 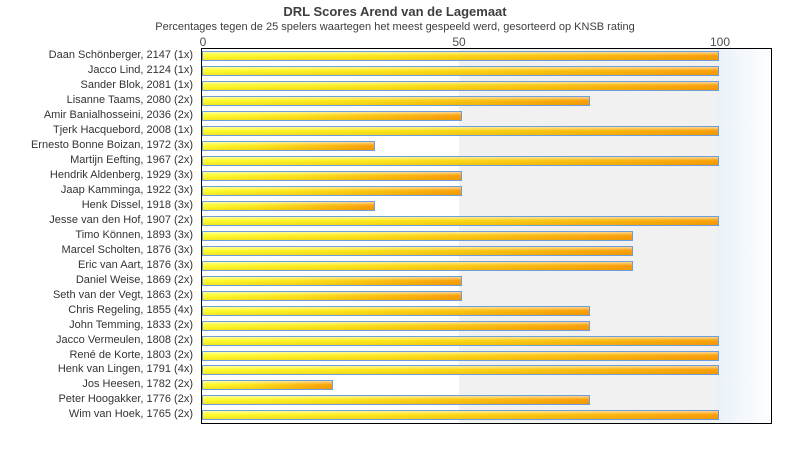 What do you see at coordinates (136, 85) in the screenshot?
I see `y-axis-label: Sander Blok, 2081 (1x)` at bounding box center [136, 85].